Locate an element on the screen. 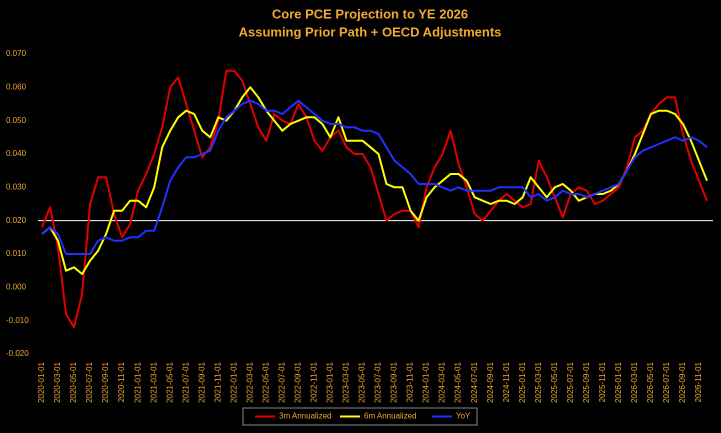  y-tick-label: 0.040 is located at coordinates (16, 153).